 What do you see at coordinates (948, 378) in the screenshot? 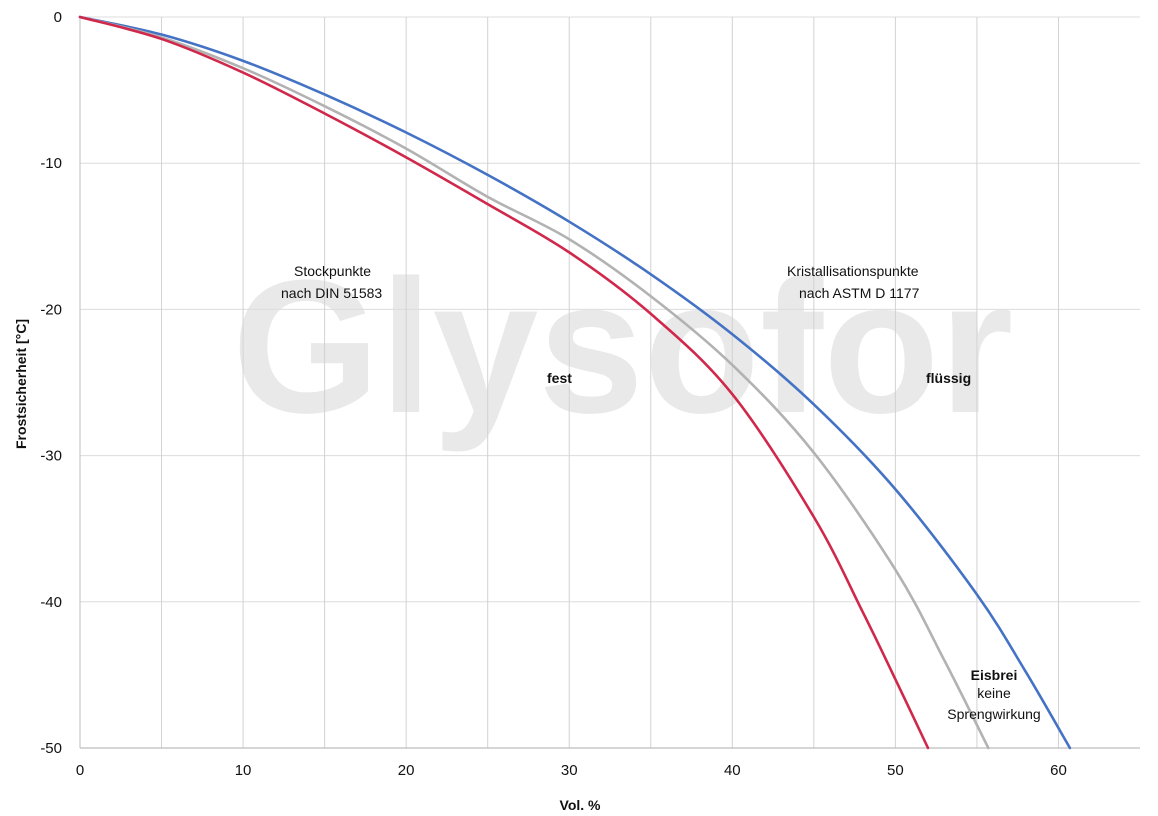
I see `annotation-fluessig: flüssig` at bounding box center [948, 378].